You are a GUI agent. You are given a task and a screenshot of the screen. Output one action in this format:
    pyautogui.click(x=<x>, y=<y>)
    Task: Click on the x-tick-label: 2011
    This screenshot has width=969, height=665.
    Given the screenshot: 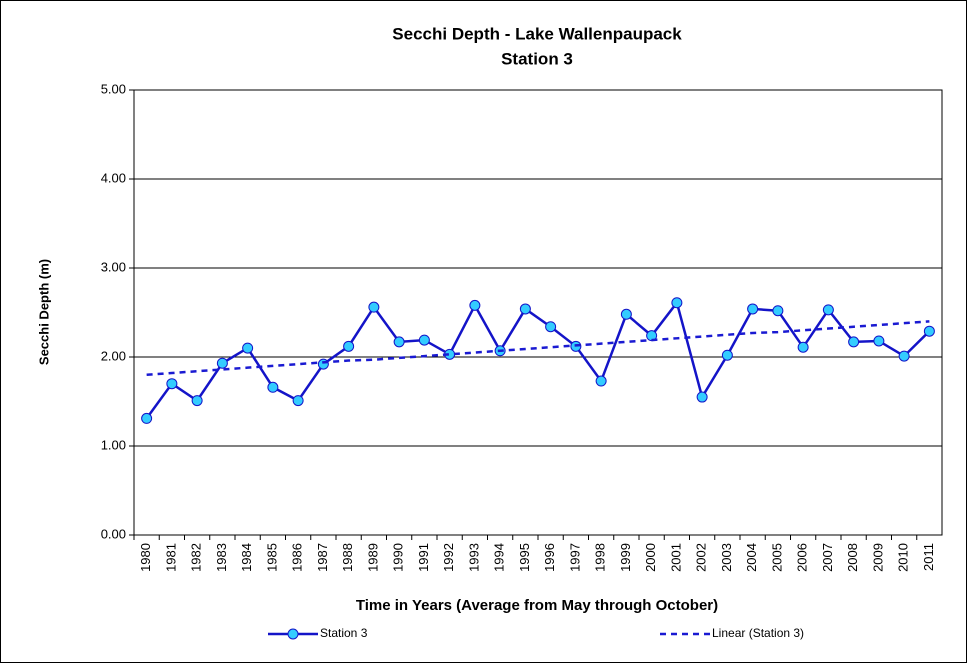 What is the action you would take?
    pyautogui.click(x=928, y=557)
    